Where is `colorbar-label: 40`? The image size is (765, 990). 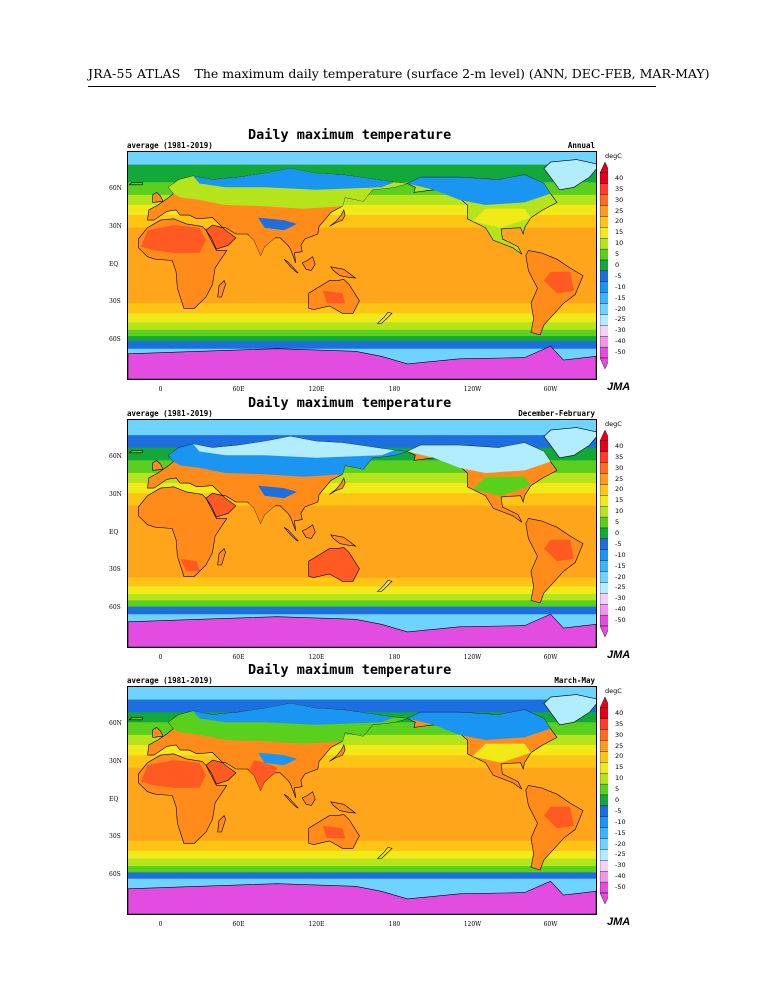 colorbar-label: 40 is located at coordinates (619, 712).